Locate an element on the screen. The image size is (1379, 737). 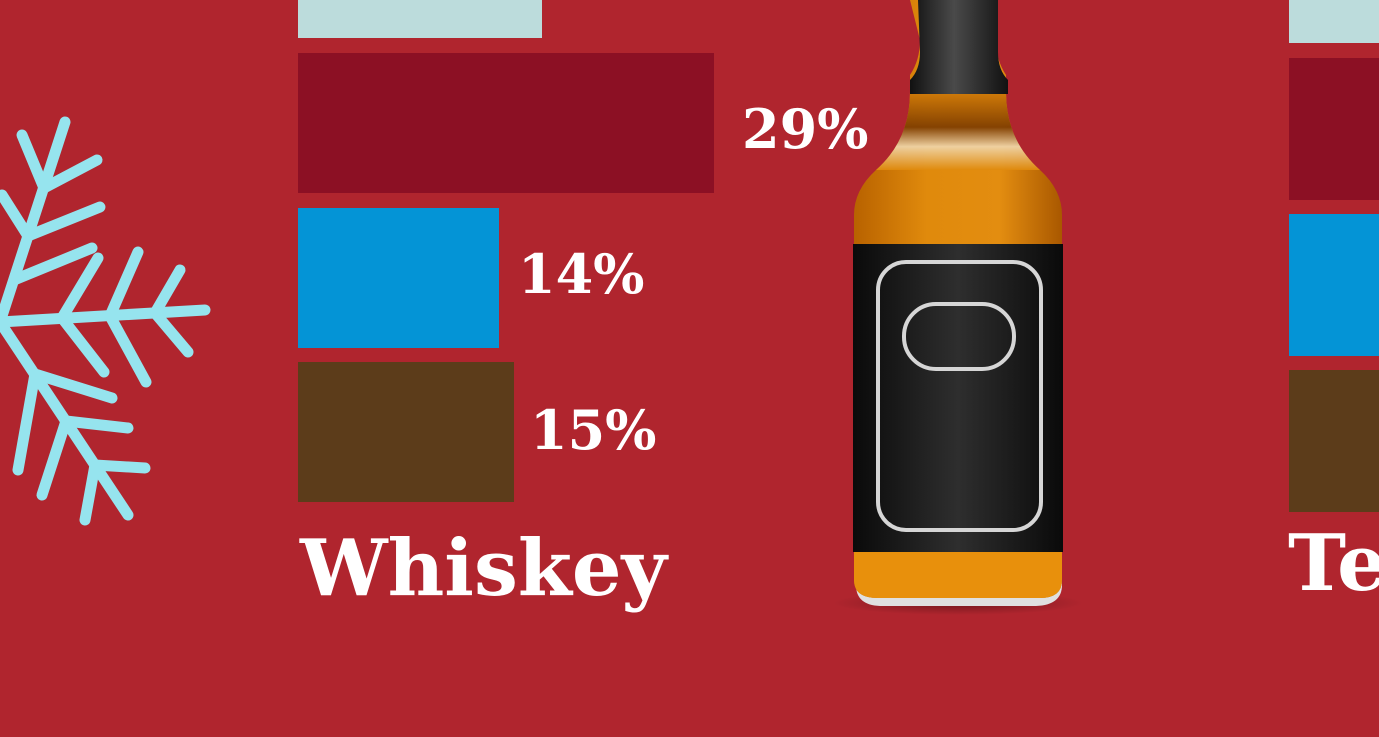
category-title-whiskey: Whiskey is located at coordinates (483, 568).